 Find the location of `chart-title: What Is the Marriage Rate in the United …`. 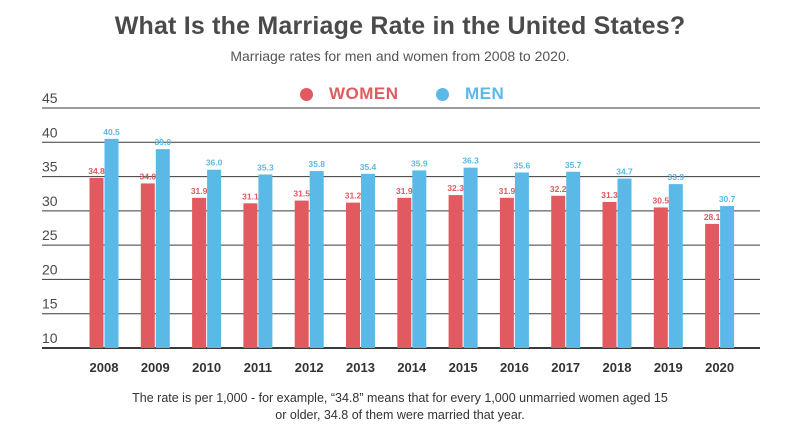

chart-title: What Is the Marriage Rate in the United … is located at coordinates (400, 26).